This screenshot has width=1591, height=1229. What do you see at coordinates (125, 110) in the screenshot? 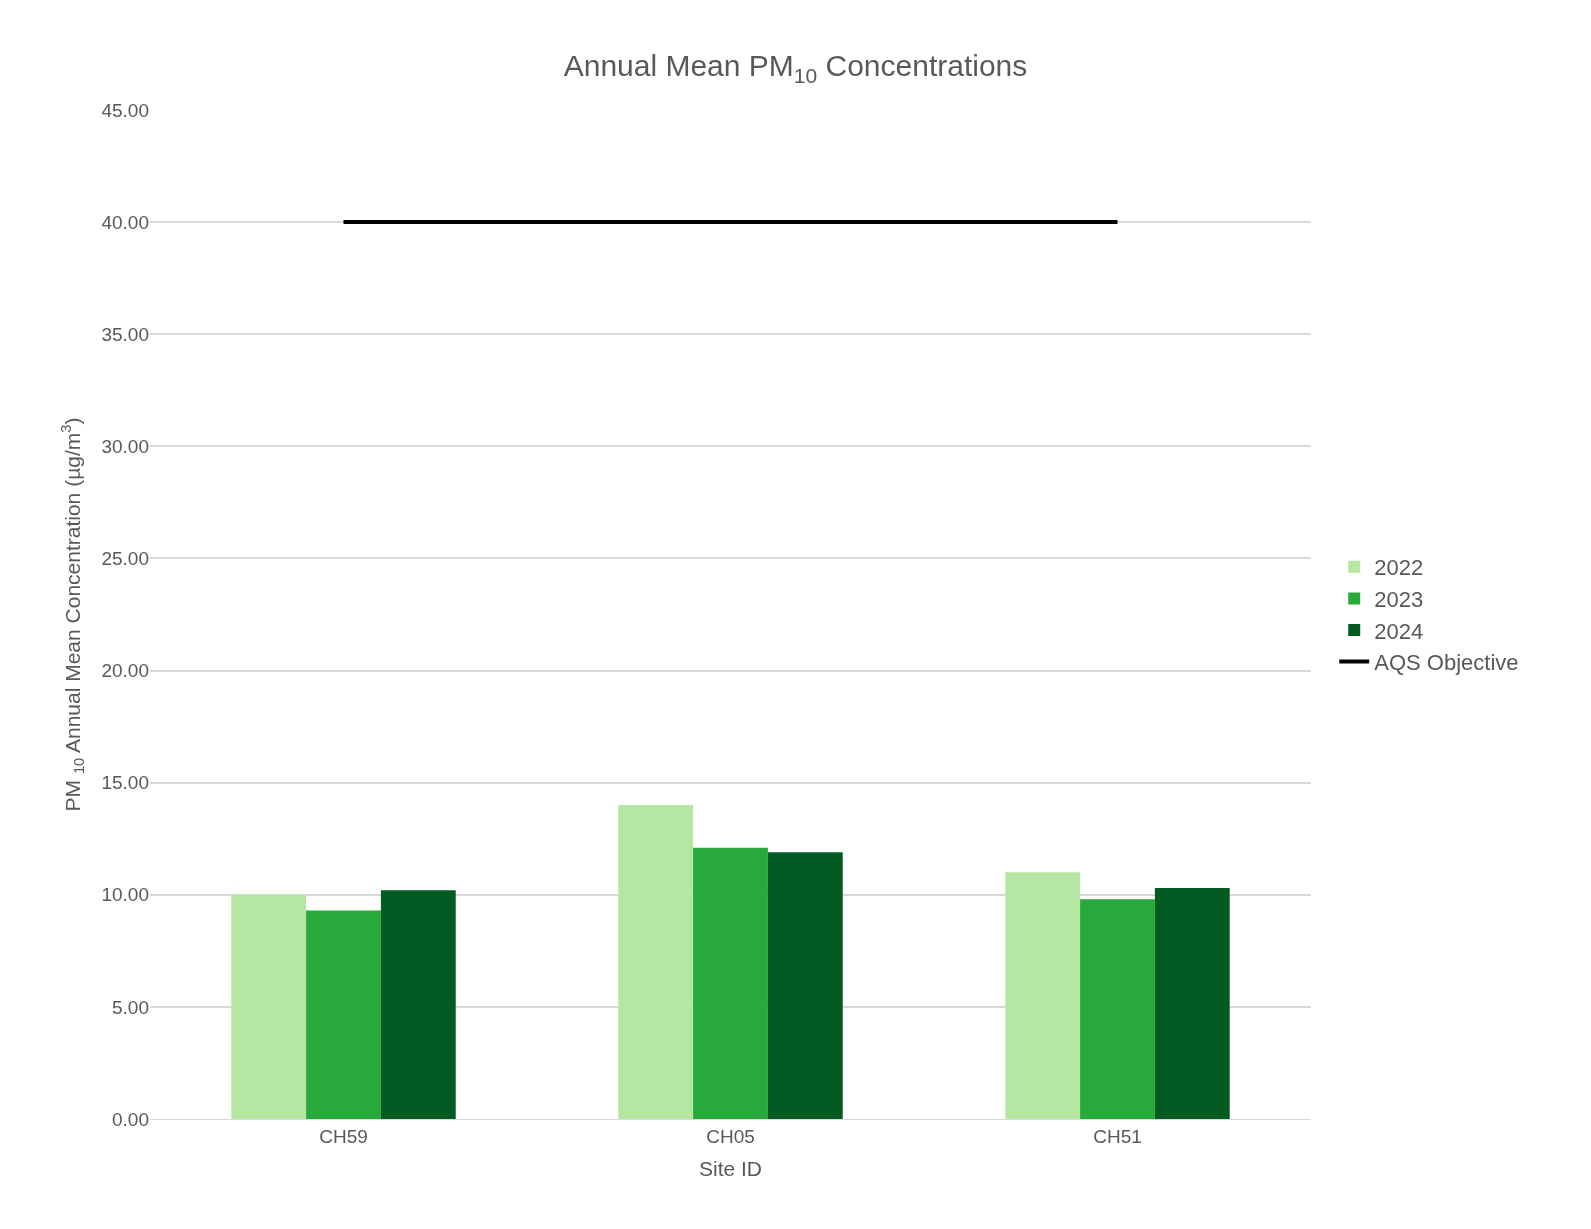
I see `y-tick-label: 45.00` at bounding box center [125, 110].